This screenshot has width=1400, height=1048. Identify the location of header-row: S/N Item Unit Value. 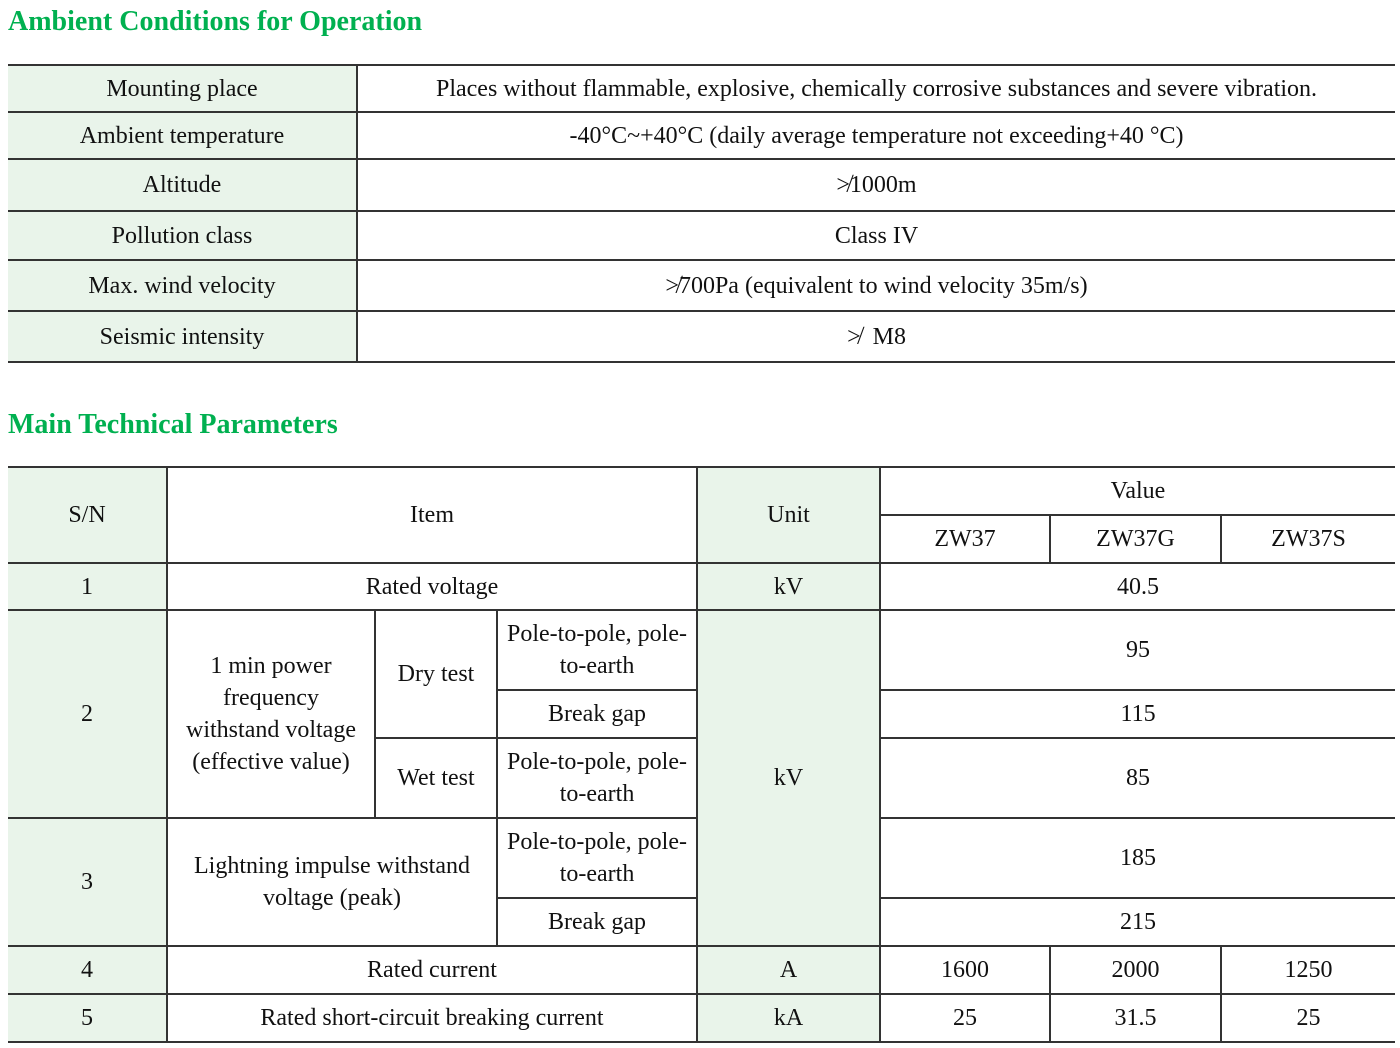
(702, 515).